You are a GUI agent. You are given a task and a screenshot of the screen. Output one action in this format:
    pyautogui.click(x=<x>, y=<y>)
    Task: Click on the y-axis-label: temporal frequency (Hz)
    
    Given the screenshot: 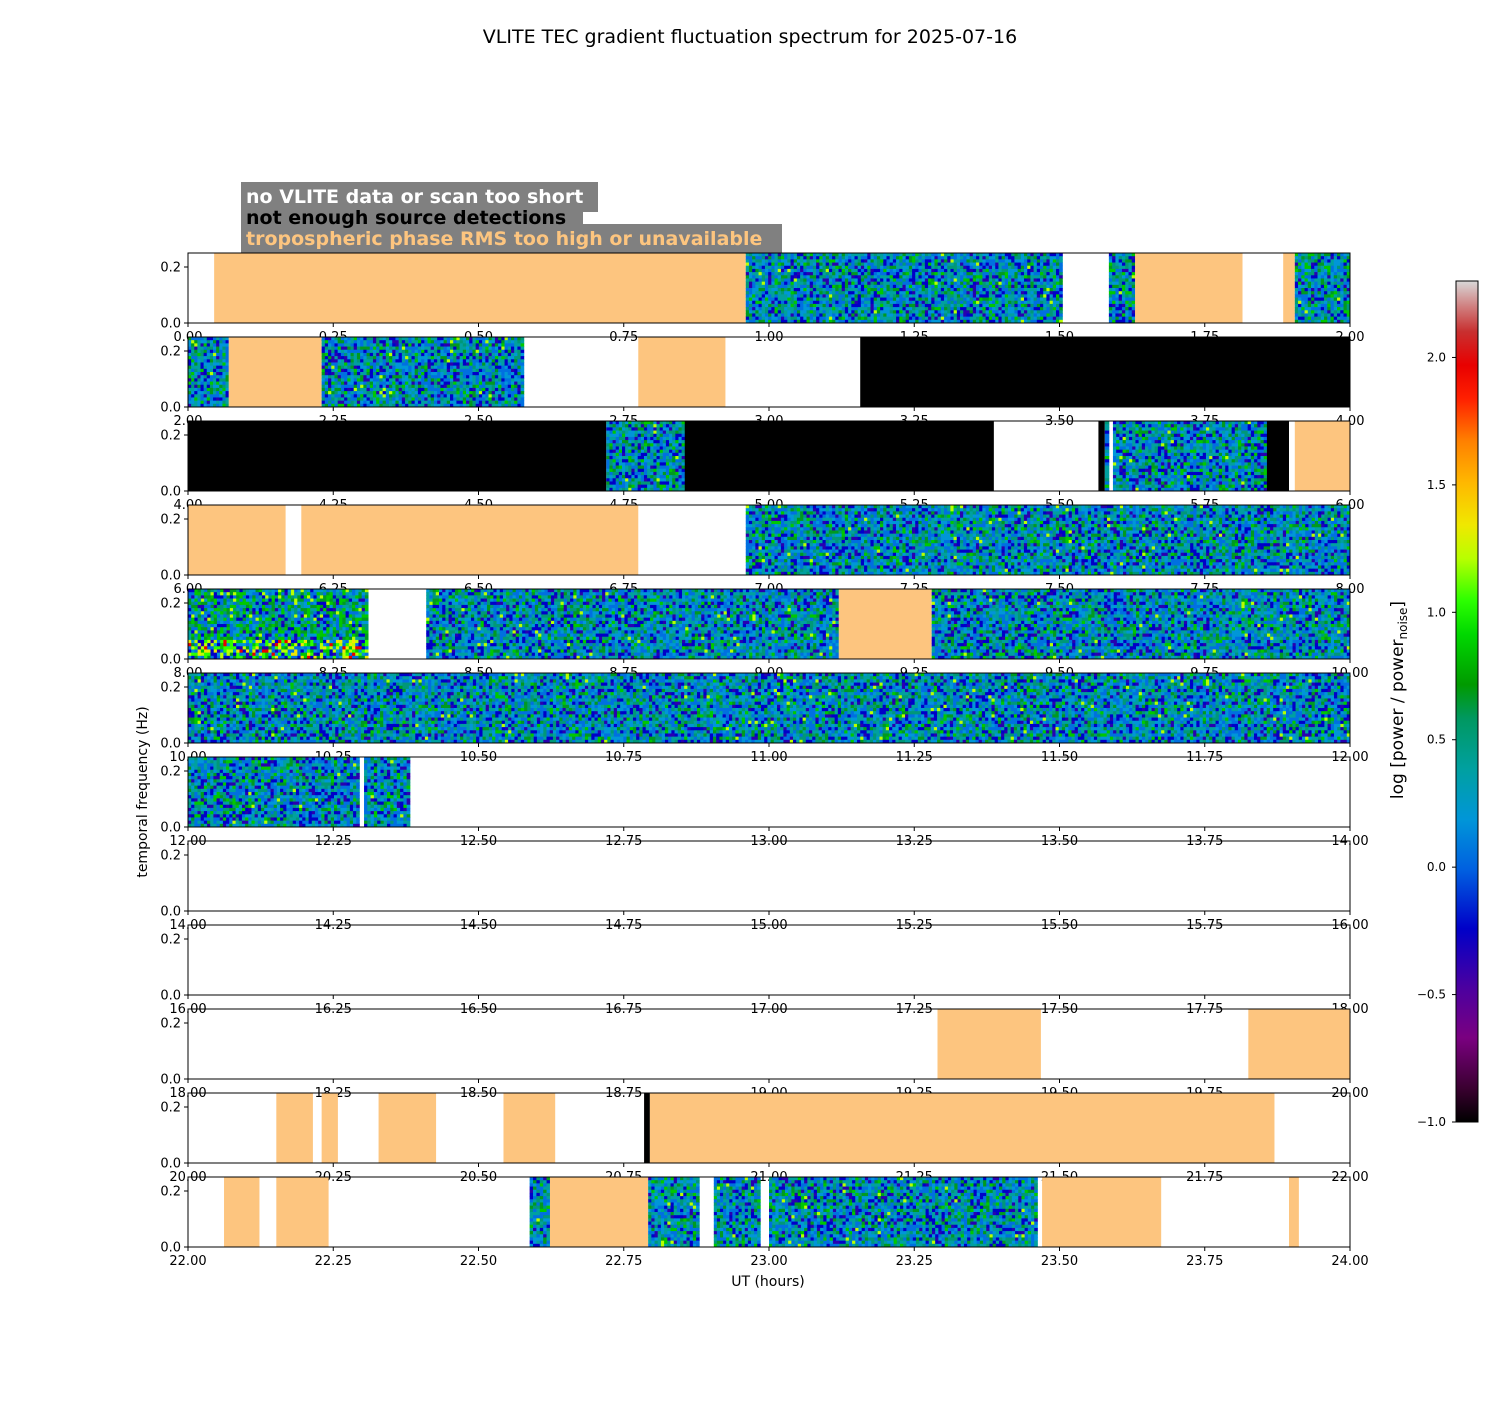 What is the action you would take?
    pyautogui.click(x=143, y=791)
    